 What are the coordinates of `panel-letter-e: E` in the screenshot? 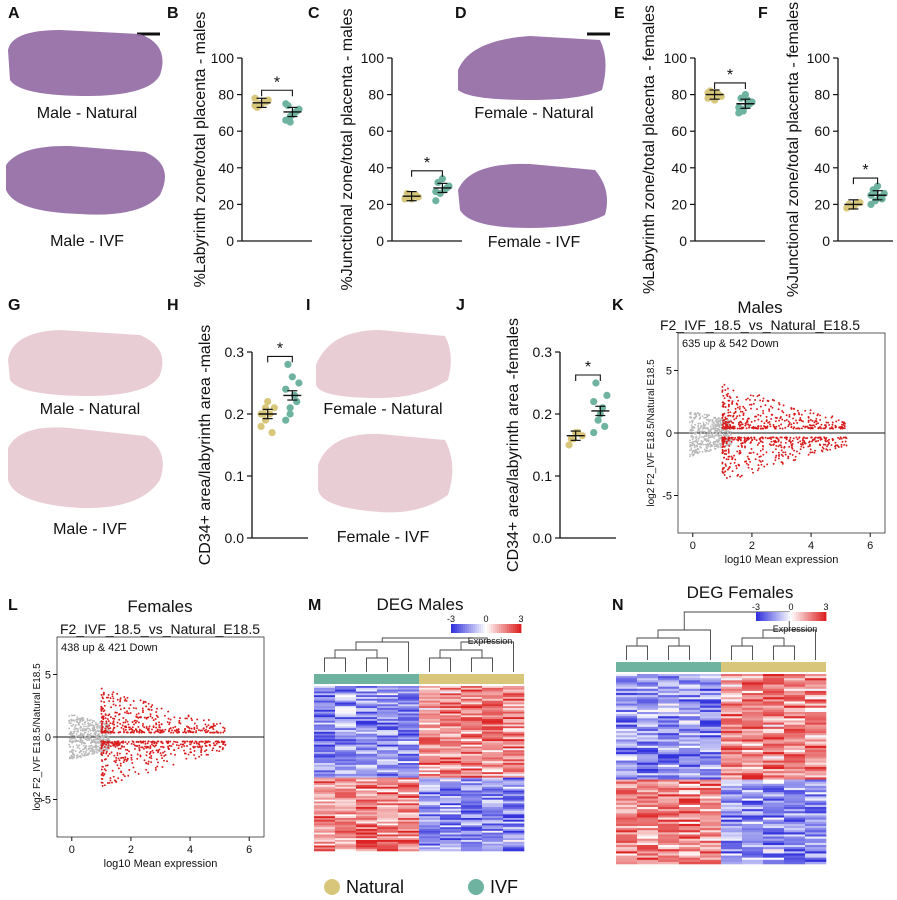 It's located at (619, 13).